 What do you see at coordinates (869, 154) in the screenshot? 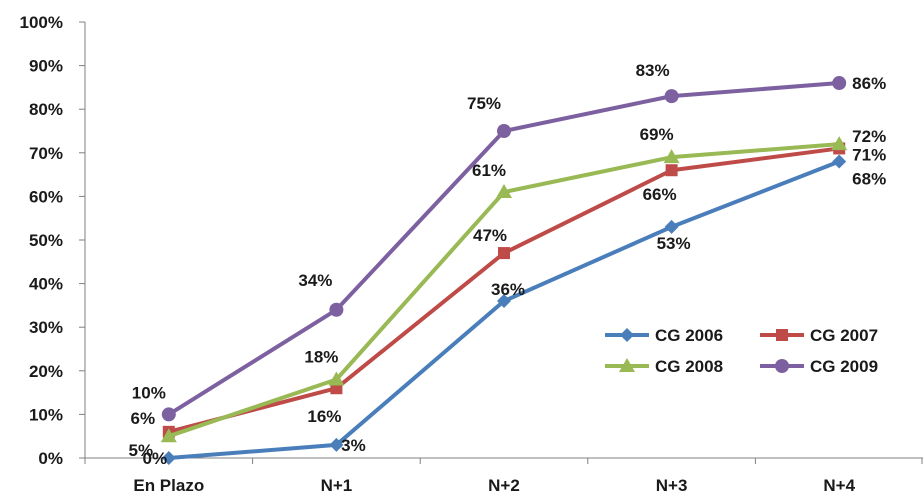
I see `data-label: 71%` at bounding box center [869, 154].